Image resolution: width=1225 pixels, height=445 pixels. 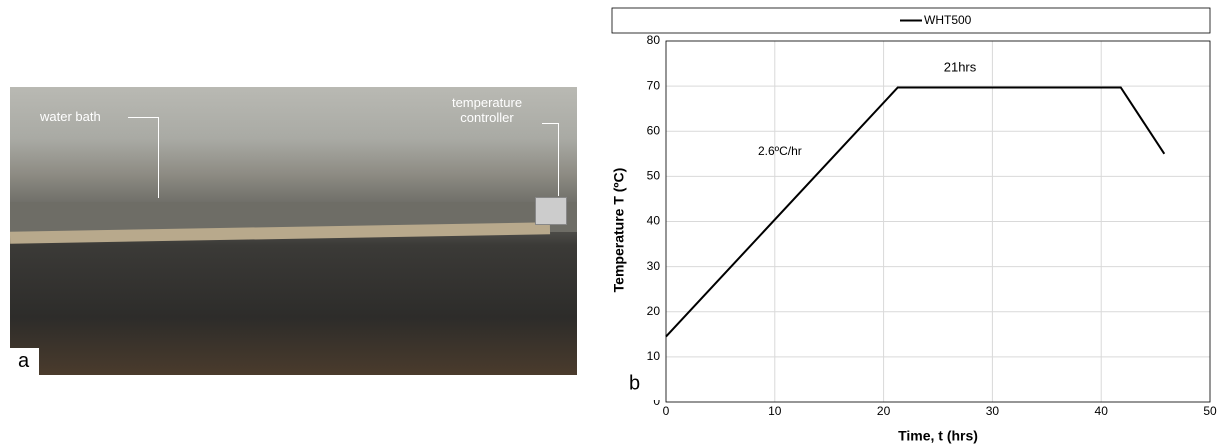 What do you see at coordinates (645, 386) in the screenshot?
I see `panel-label-bg` at bounding box center [645, 386].